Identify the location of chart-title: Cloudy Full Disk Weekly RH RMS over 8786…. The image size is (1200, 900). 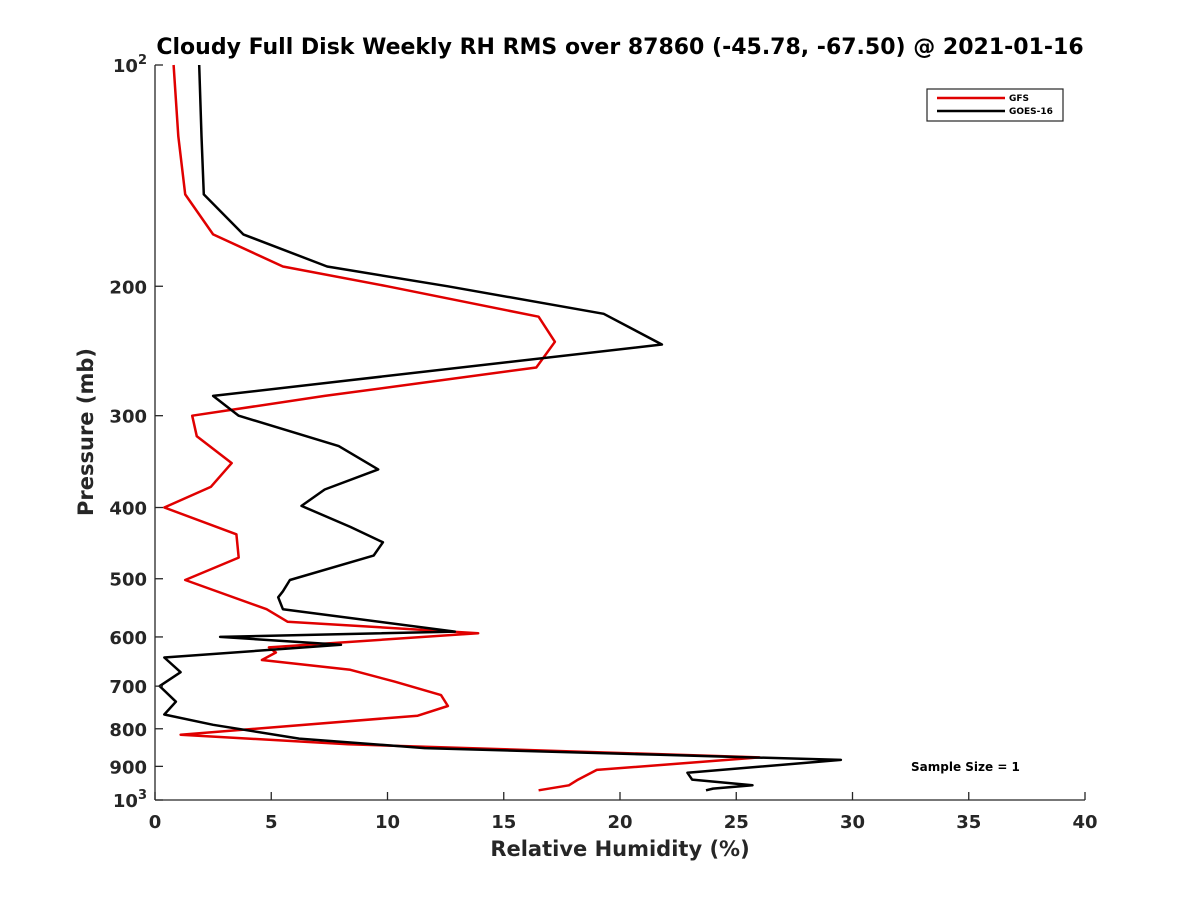
(619, 47).